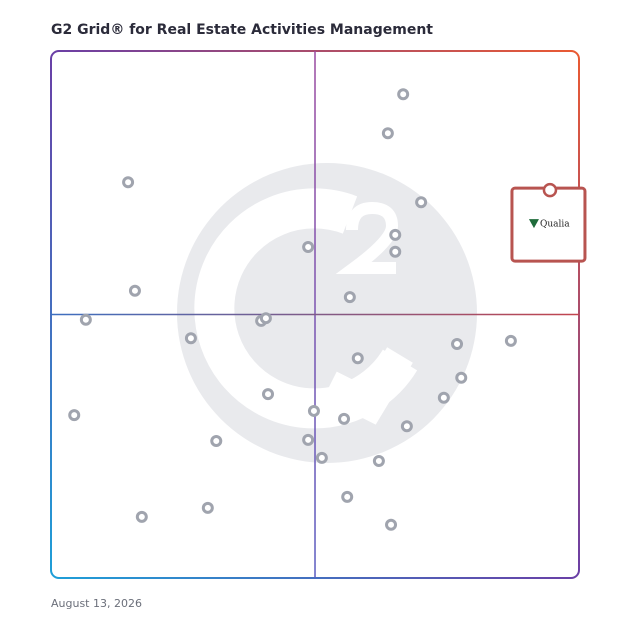 The image size is (628, 628). I want to click on date: August 13, 2026, so click(96, 603).